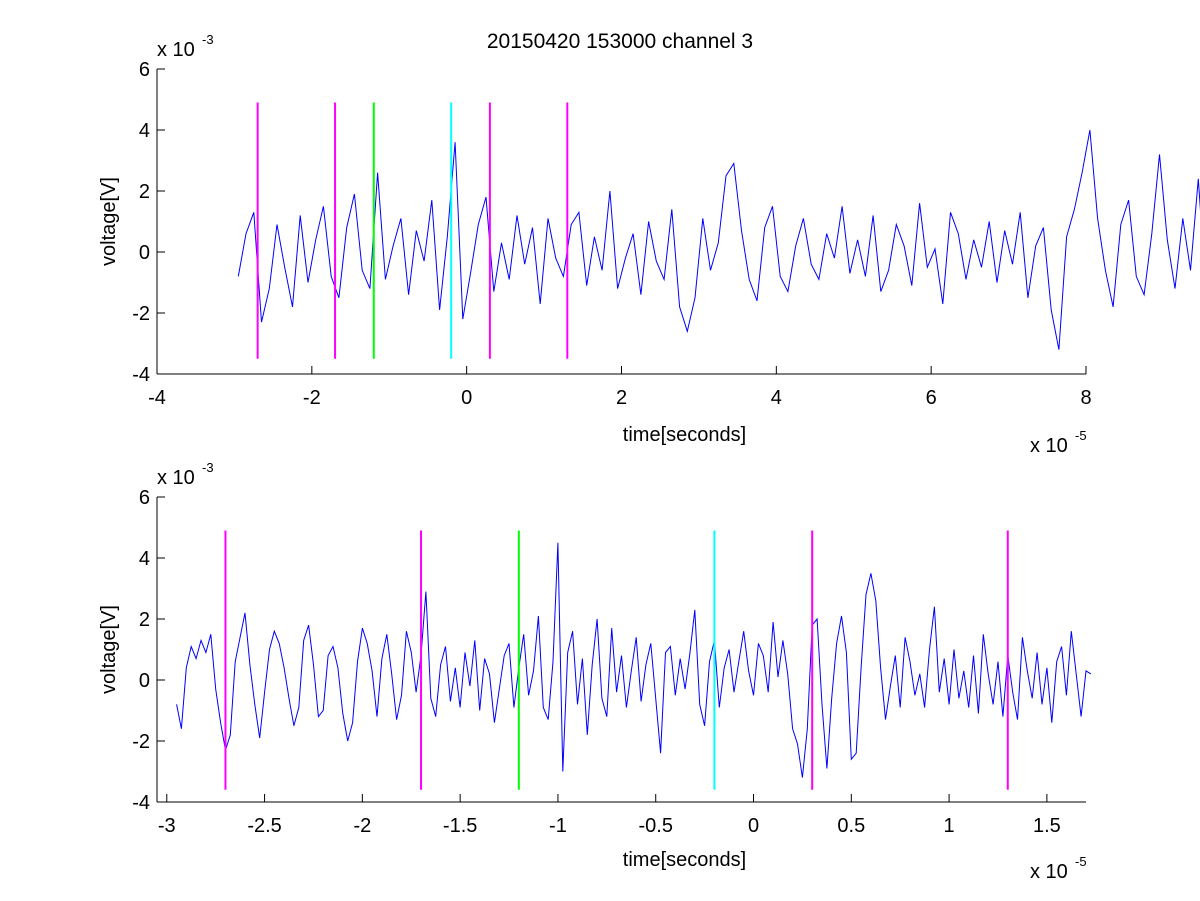 The height and width of the screenshot is (901, 1200). Describe the element at coordinates (851, 826) in the screenshot. I see `x-tick-label: 0.5` at that location.